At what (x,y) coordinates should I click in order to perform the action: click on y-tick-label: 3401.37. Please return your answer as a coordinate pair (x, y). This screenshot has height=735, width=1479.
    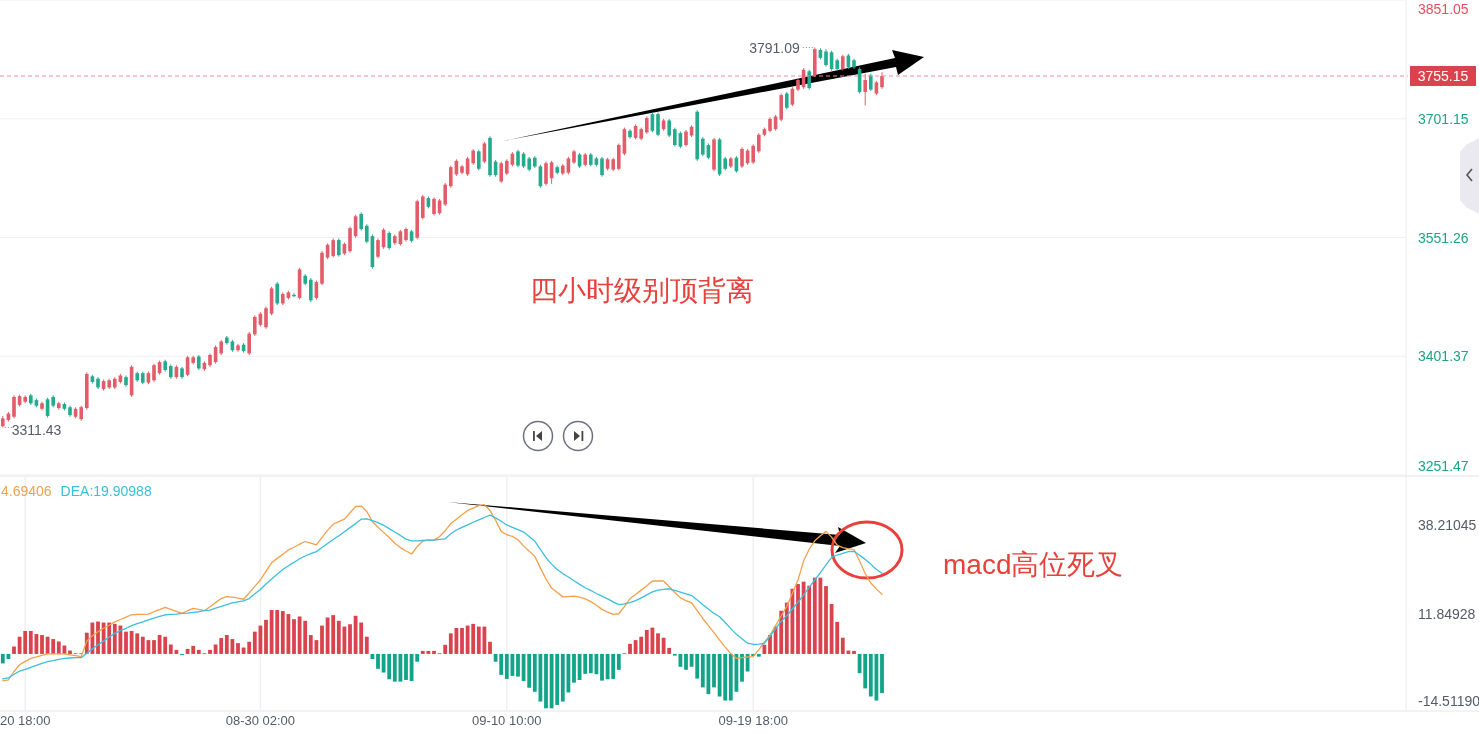
    Looking at the image, I should click on (1443, 356).